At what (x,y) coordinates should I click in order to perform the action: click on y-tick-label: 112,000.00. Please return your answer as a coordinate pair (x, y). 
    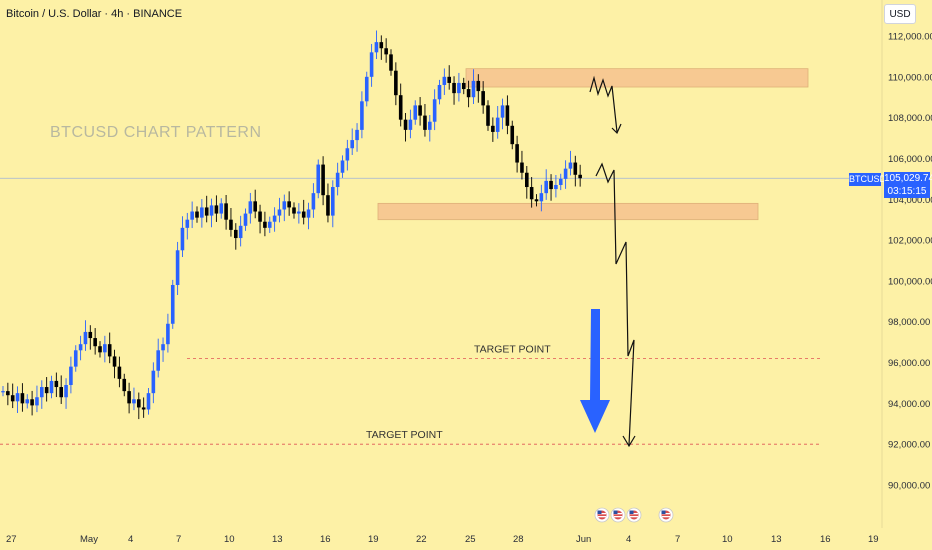
    Looking at the image, I should click on (910, 37).